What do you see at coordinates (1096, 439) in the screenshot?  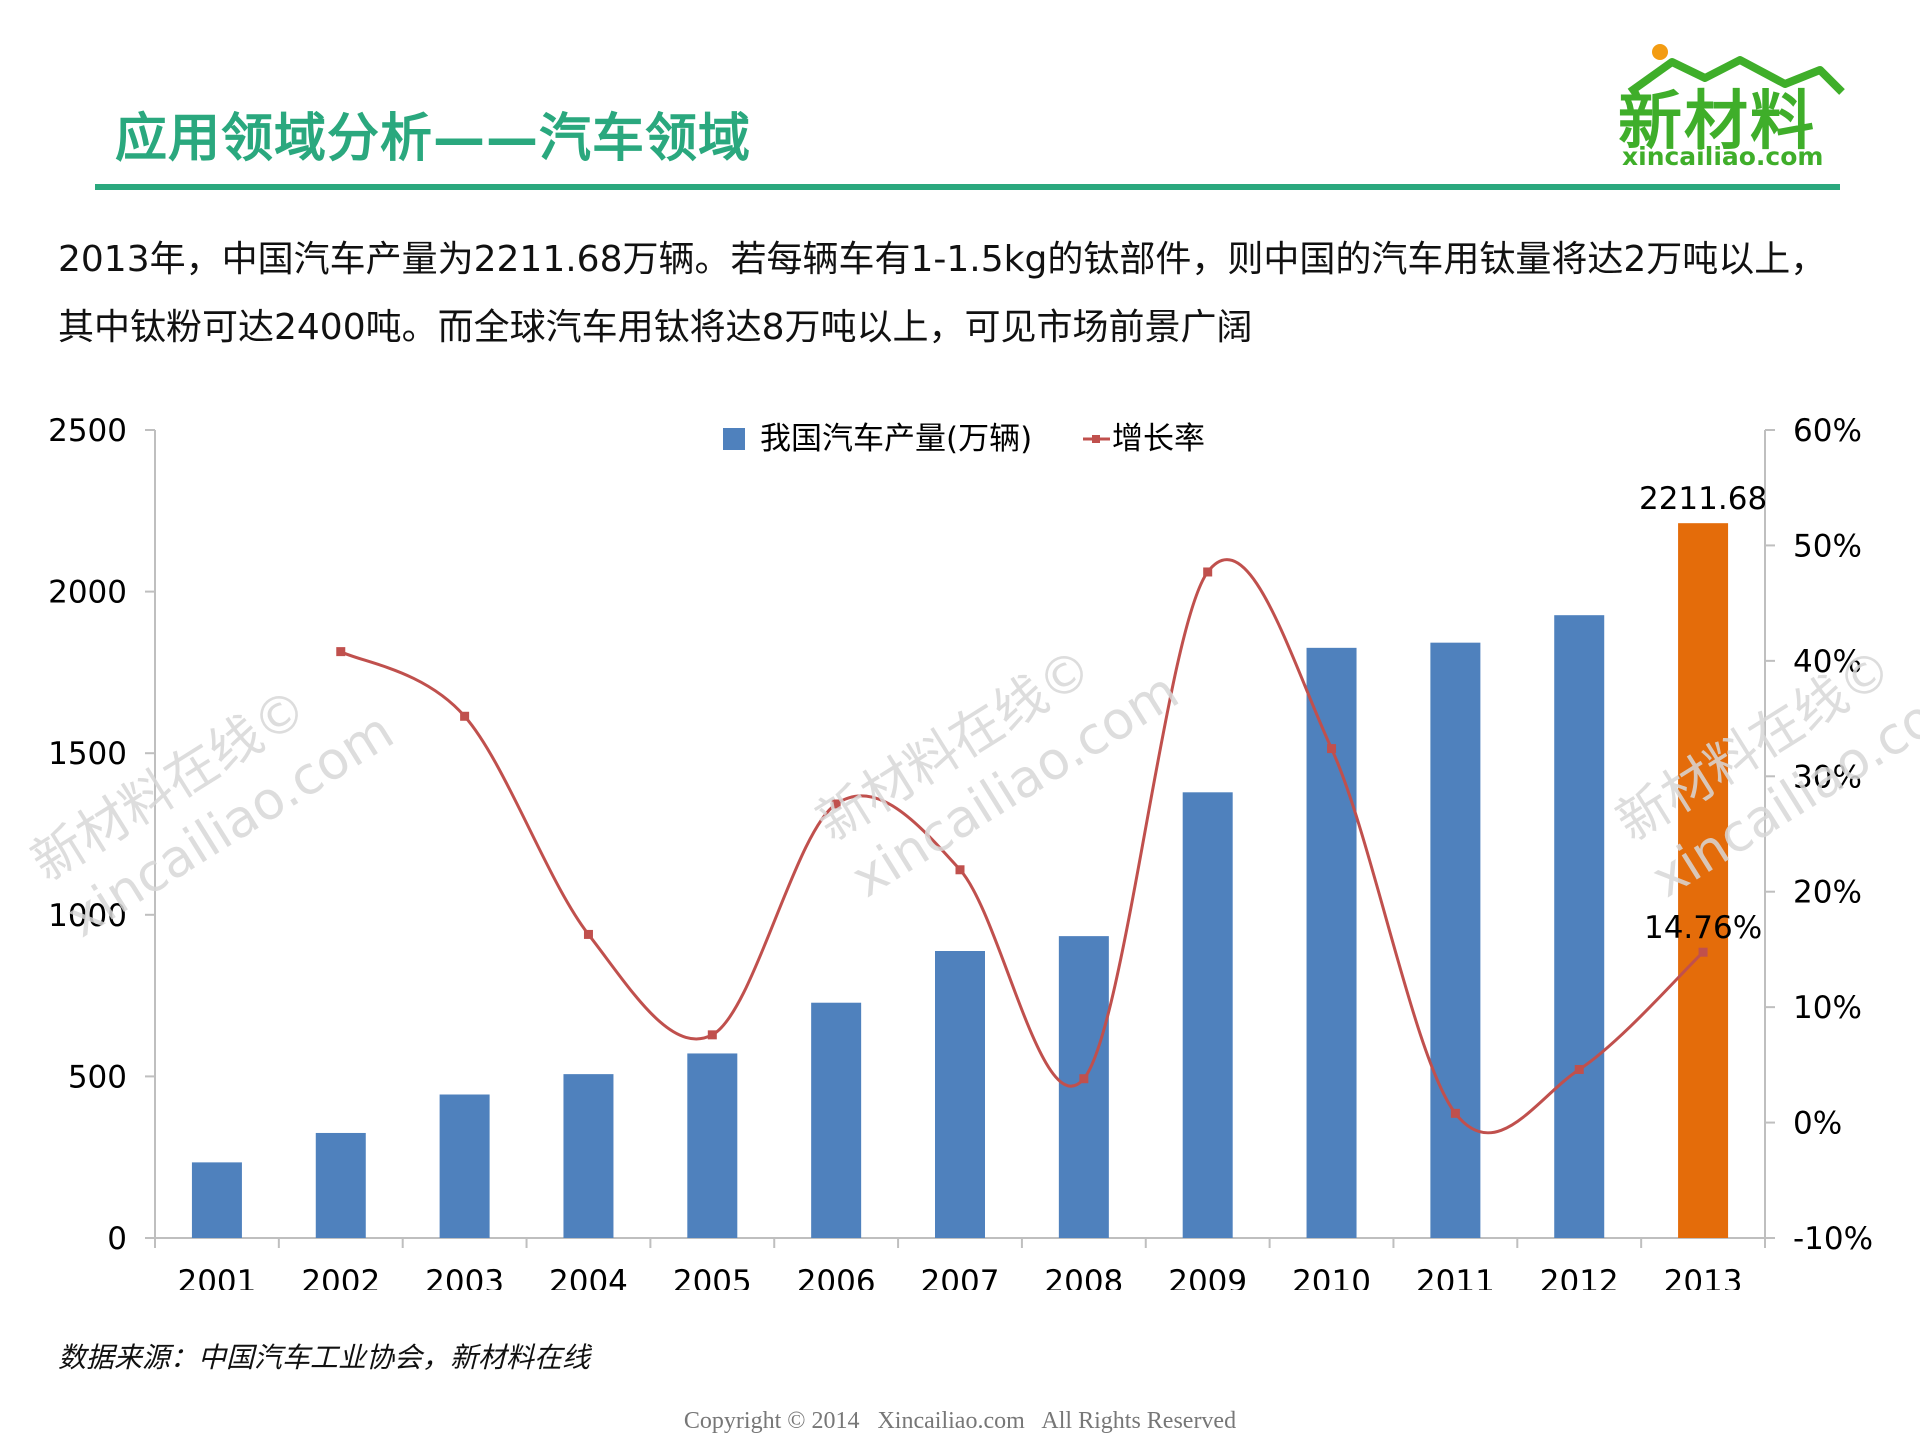 I see `legend-swatch-growth-marker` at bounding box center [1096, 439].